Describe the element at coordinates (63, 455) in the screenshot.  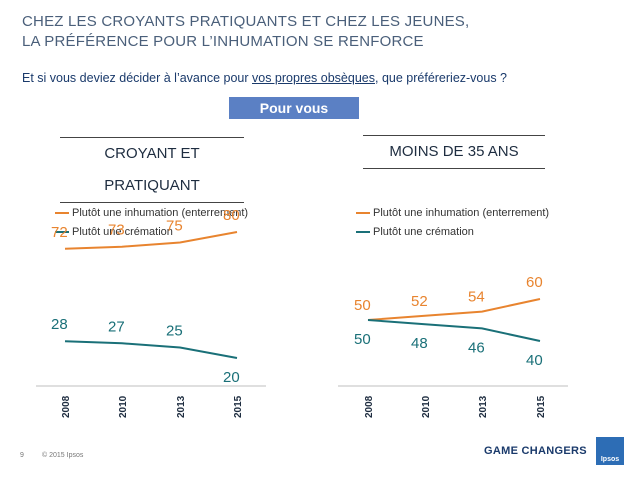
I see `copyright: © 2015 Ipsos` at that location.